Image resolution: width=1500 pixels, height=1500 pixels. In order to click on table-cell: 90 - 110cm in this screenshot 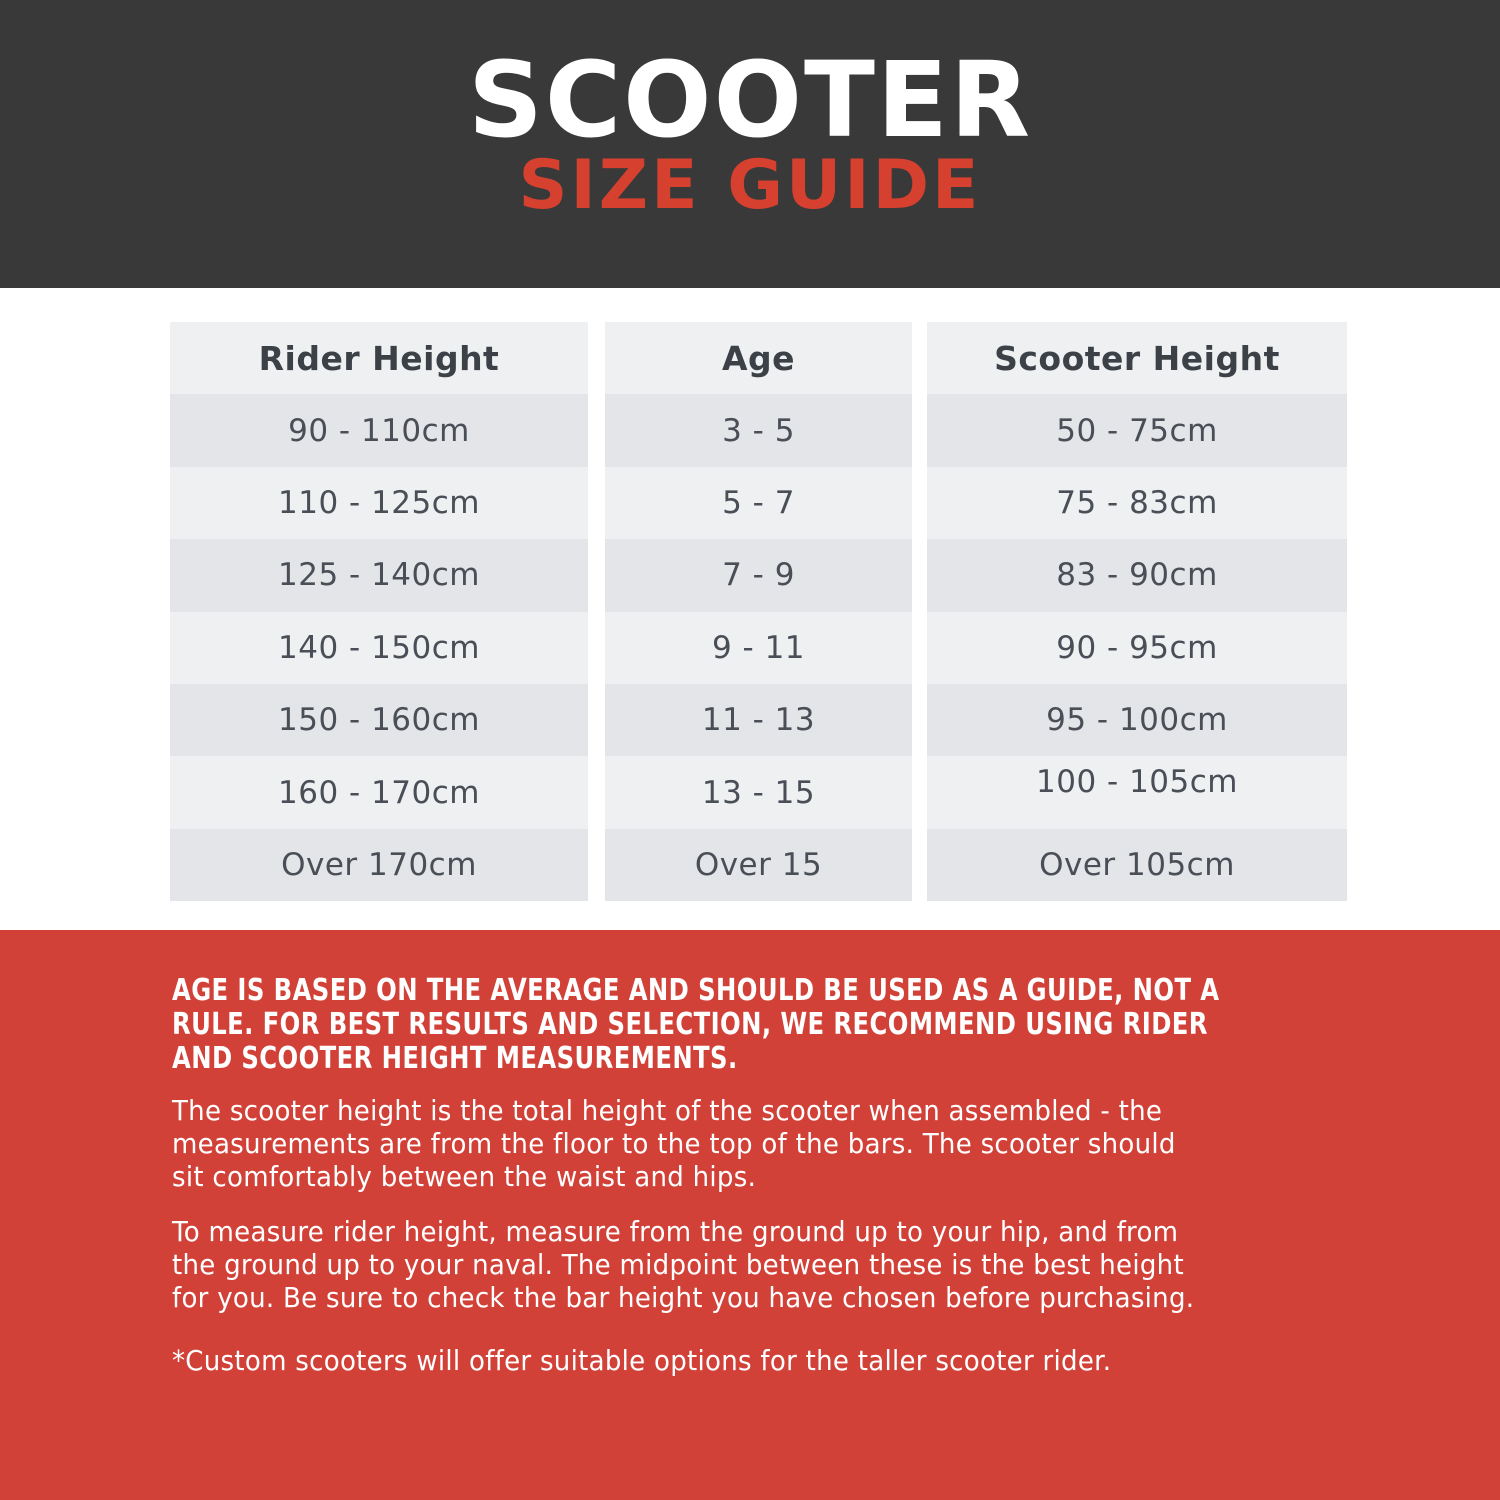, I will do `click(379, 430)`.